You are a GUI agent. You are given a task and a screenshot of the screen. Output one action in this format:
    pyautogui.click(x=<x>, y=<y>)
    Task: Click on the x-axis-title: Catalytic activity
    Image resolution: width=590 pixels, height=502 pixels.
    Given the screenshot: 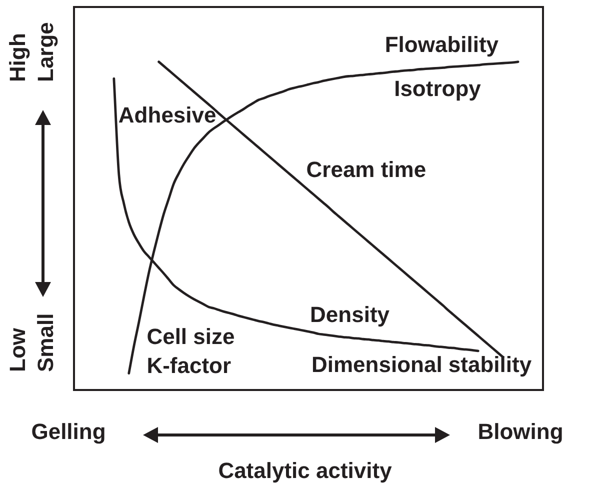 What is the action you would take?
    pyautogui.click(x=305, y=471)
    